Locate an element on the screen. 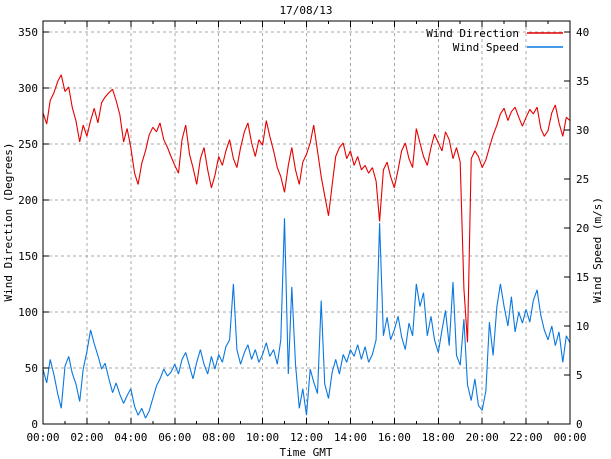  x-tick-label: 12:00 is located at coordinates (306, 437).